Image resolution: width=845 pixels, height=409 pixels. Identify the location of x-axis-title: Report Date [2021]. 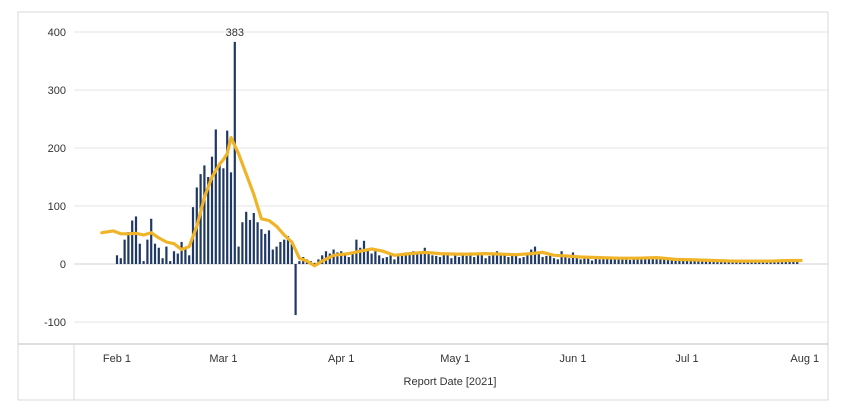
(450, 382).